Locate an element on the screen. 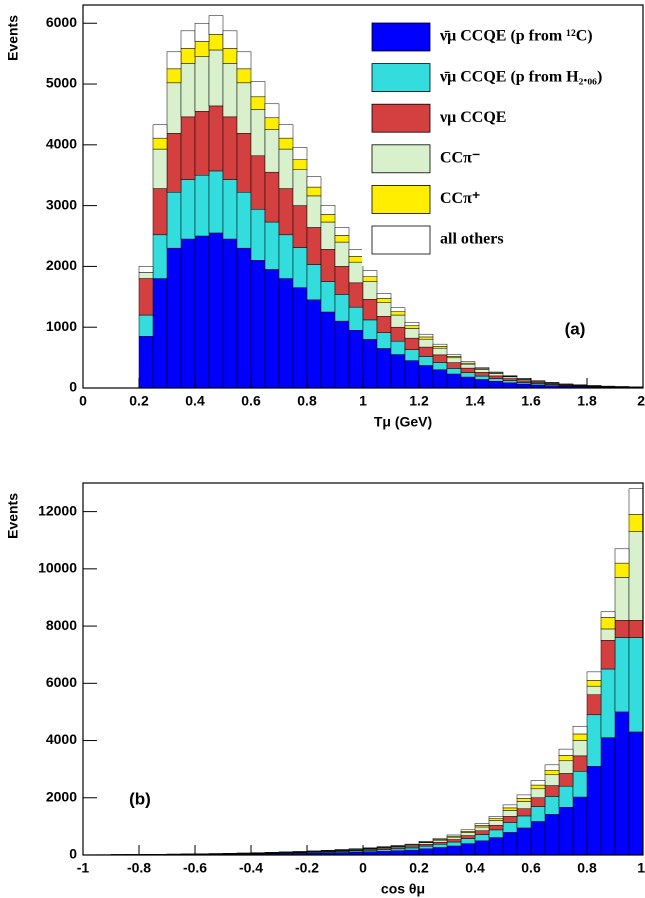 Image resolution: width=645 pixels, height=898 pixels. x-tick-label: 1.6 is located at coordinates (531, 401).